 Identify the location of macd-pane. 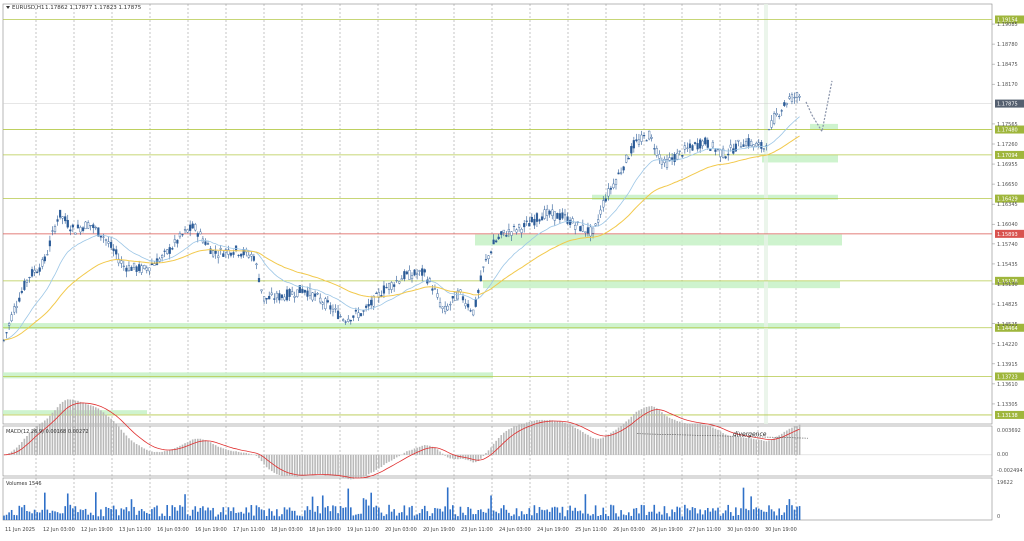
(497, 451).